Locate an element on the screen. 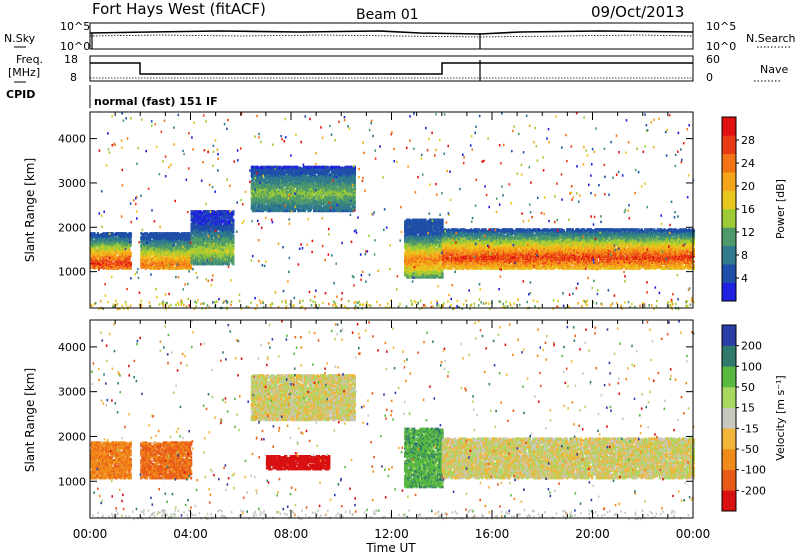  noise-search-line is located at coordinates (391, 36).